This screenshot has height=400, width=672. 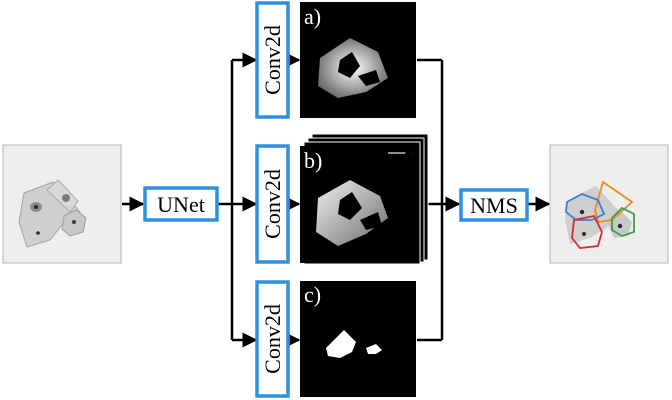 I want to click on panel-b: b), so click(x=364, y=199).